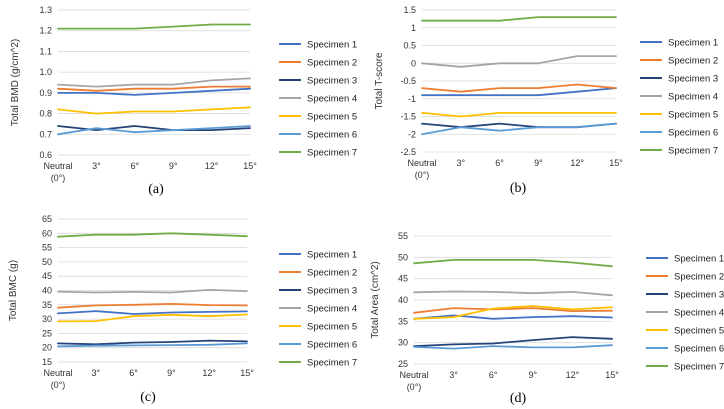  I want to click on y-axis-title: Total BMD (g/cm^2), so click(15, 83).